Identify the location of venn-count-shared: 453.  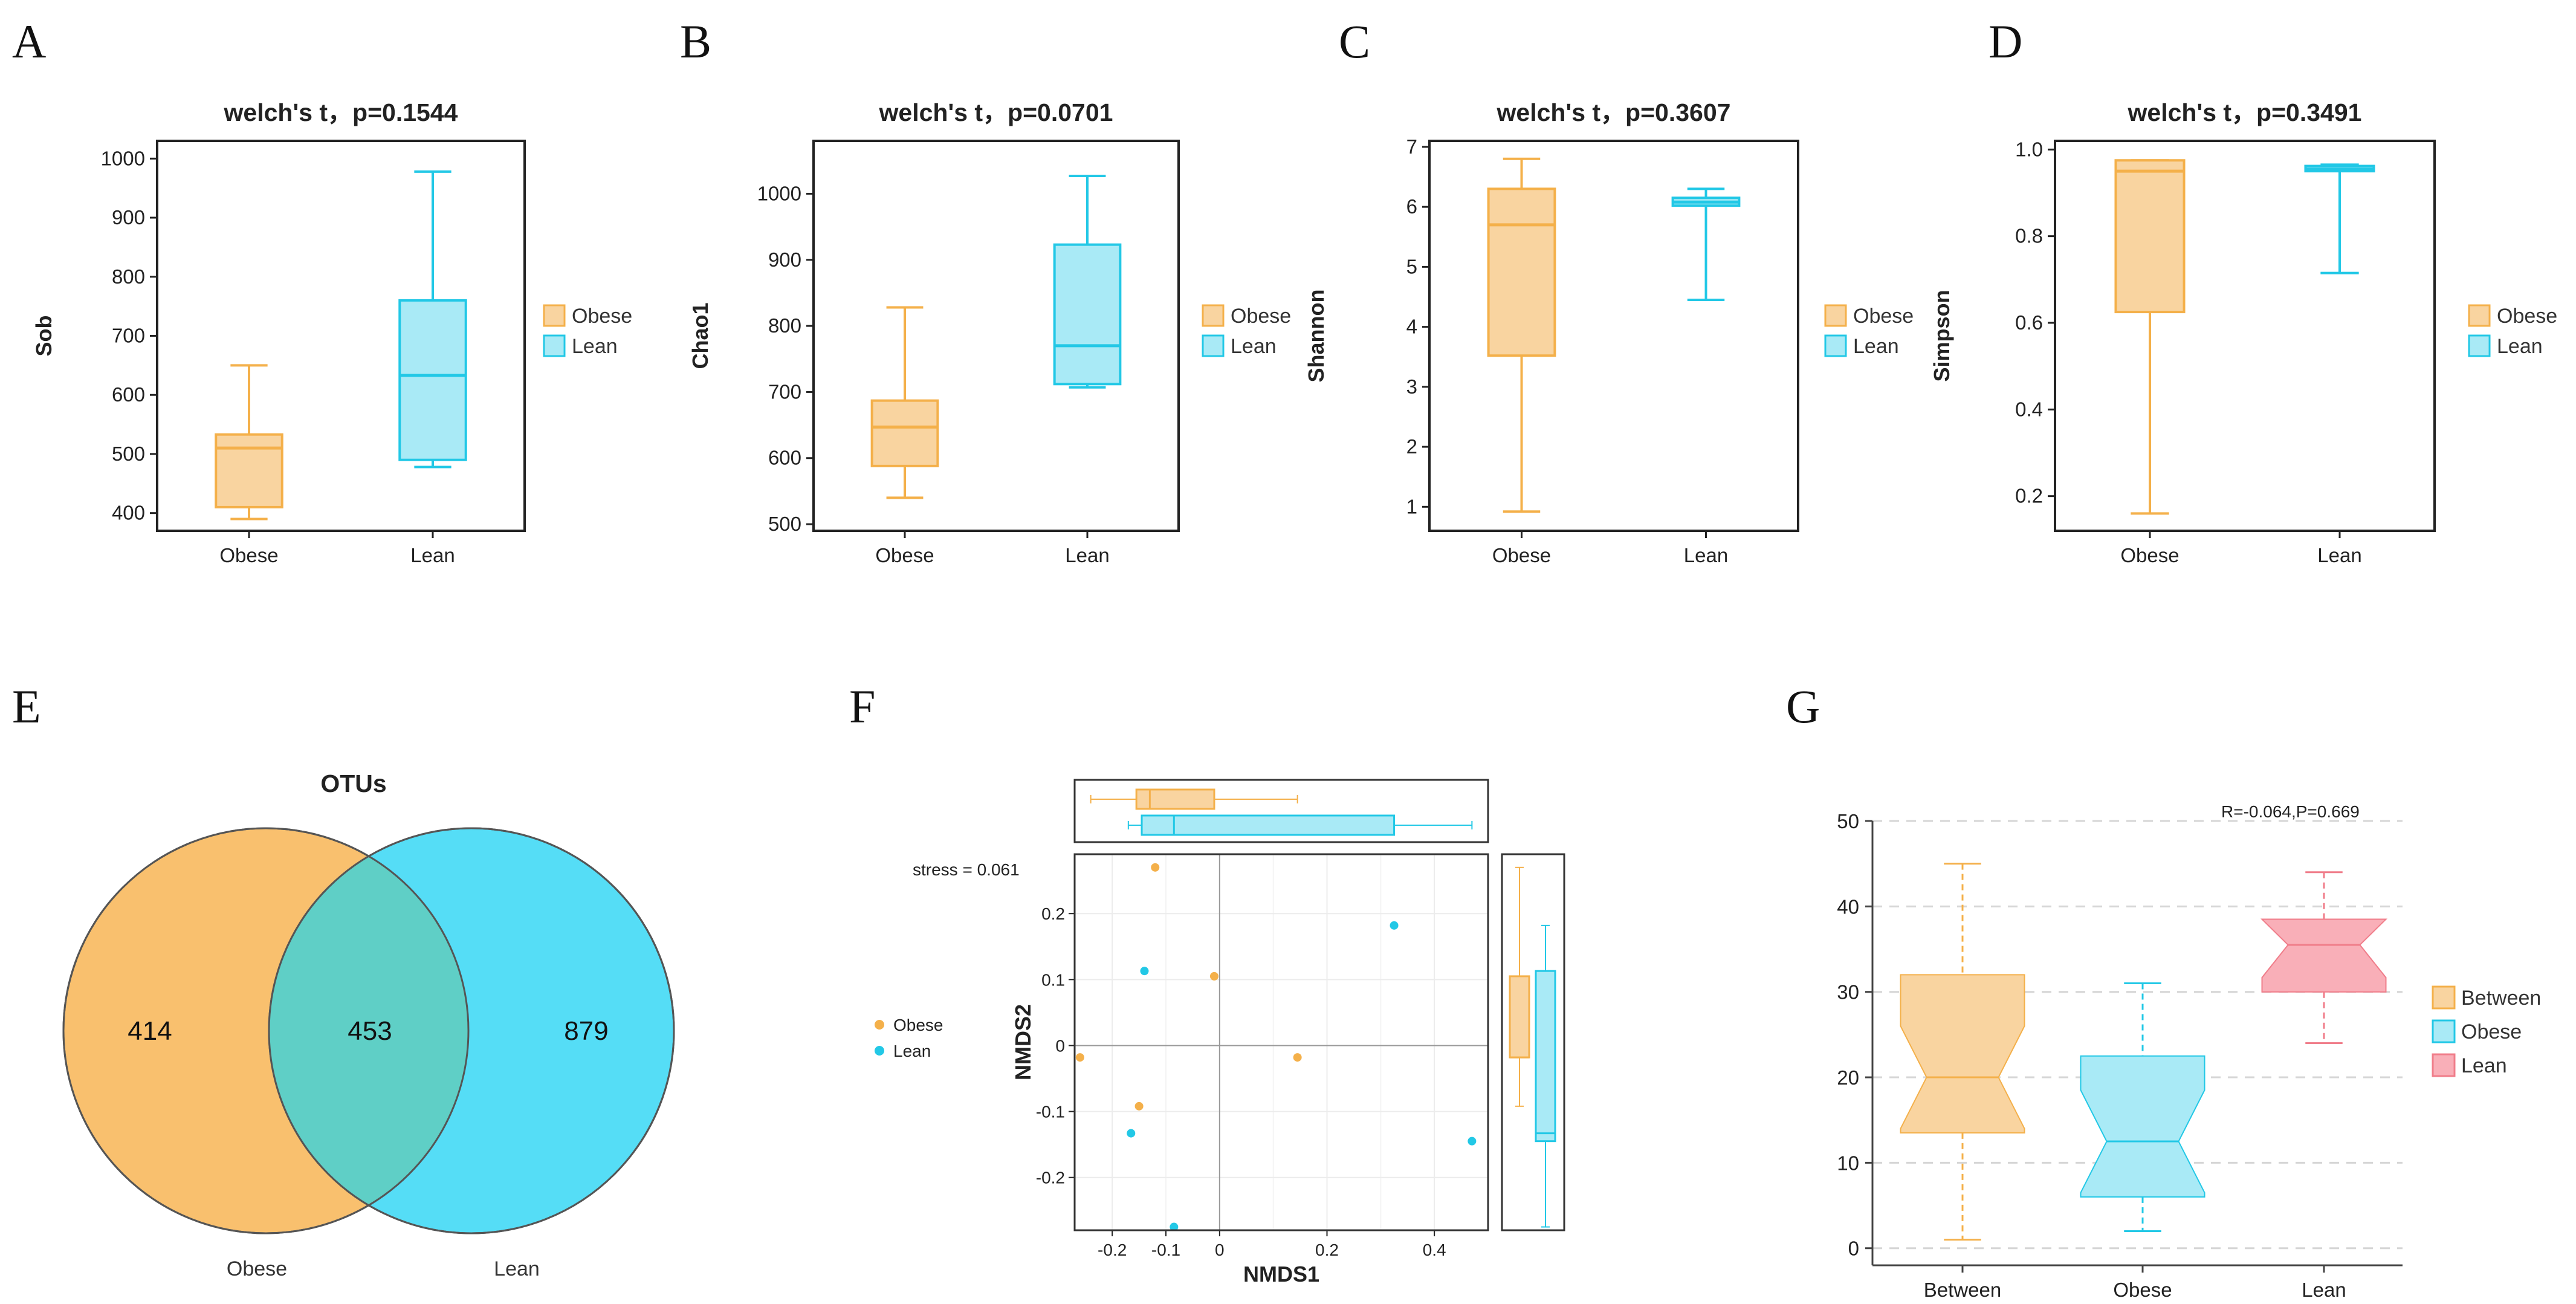
(370, 1031).